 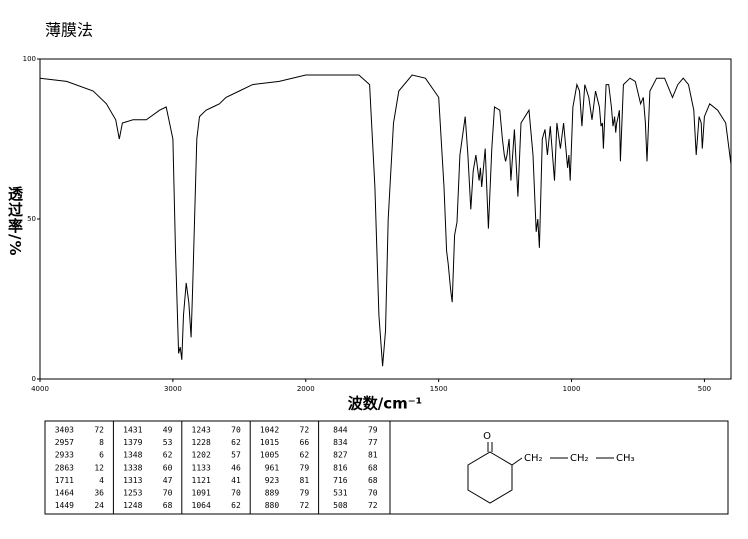 What do you see at coordinates (64, 455) in the screenshot?
I see `peak-wavenumber: 2933` at bounding box center [64, 455].